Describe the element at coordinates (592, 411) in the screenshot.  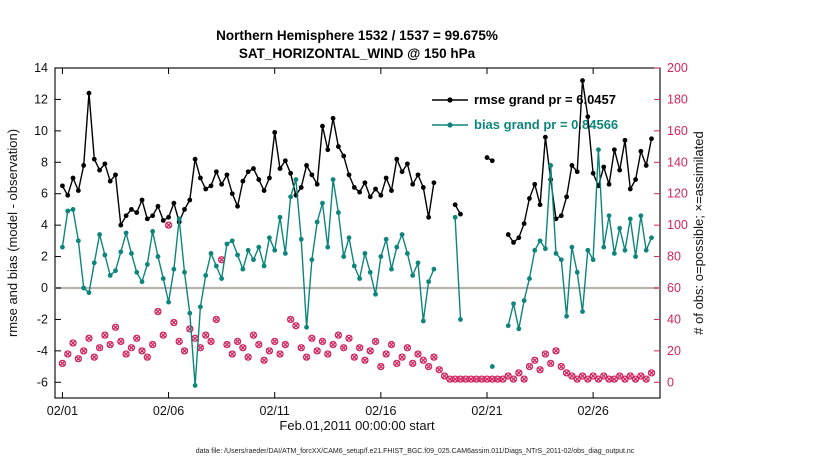
I see `svg-text: 02/26` at that location.